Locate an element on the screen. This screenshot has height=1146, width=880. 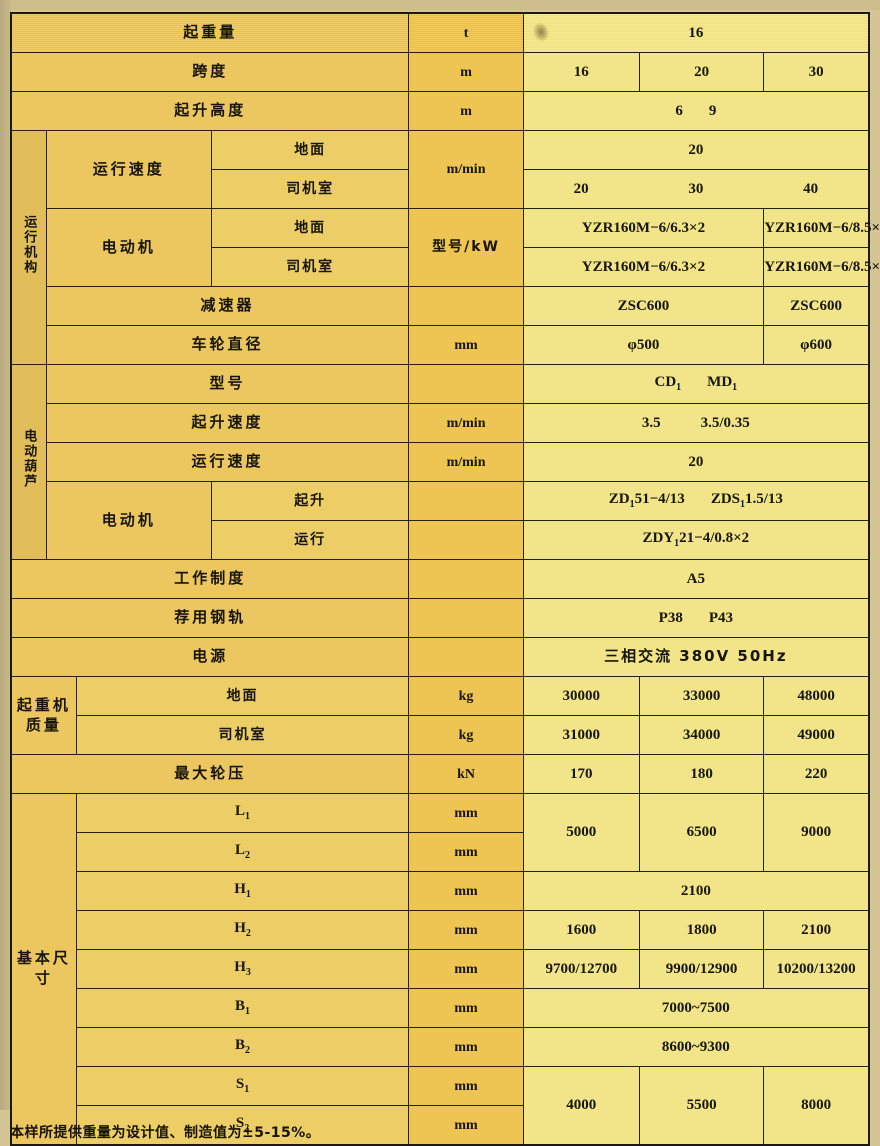
value-S-2: 5500 is located at coordinates (701, 1106).